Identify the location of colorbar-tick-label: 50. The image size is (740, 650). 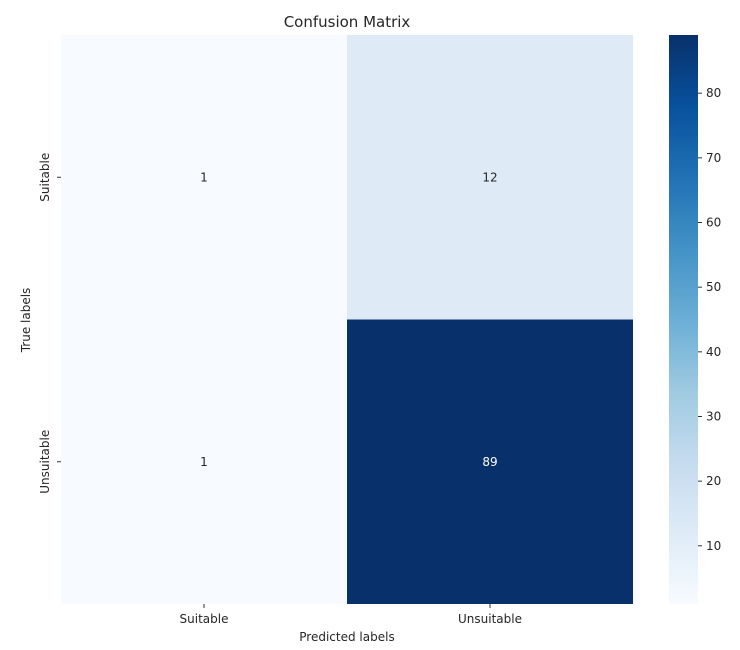
(713, 287).